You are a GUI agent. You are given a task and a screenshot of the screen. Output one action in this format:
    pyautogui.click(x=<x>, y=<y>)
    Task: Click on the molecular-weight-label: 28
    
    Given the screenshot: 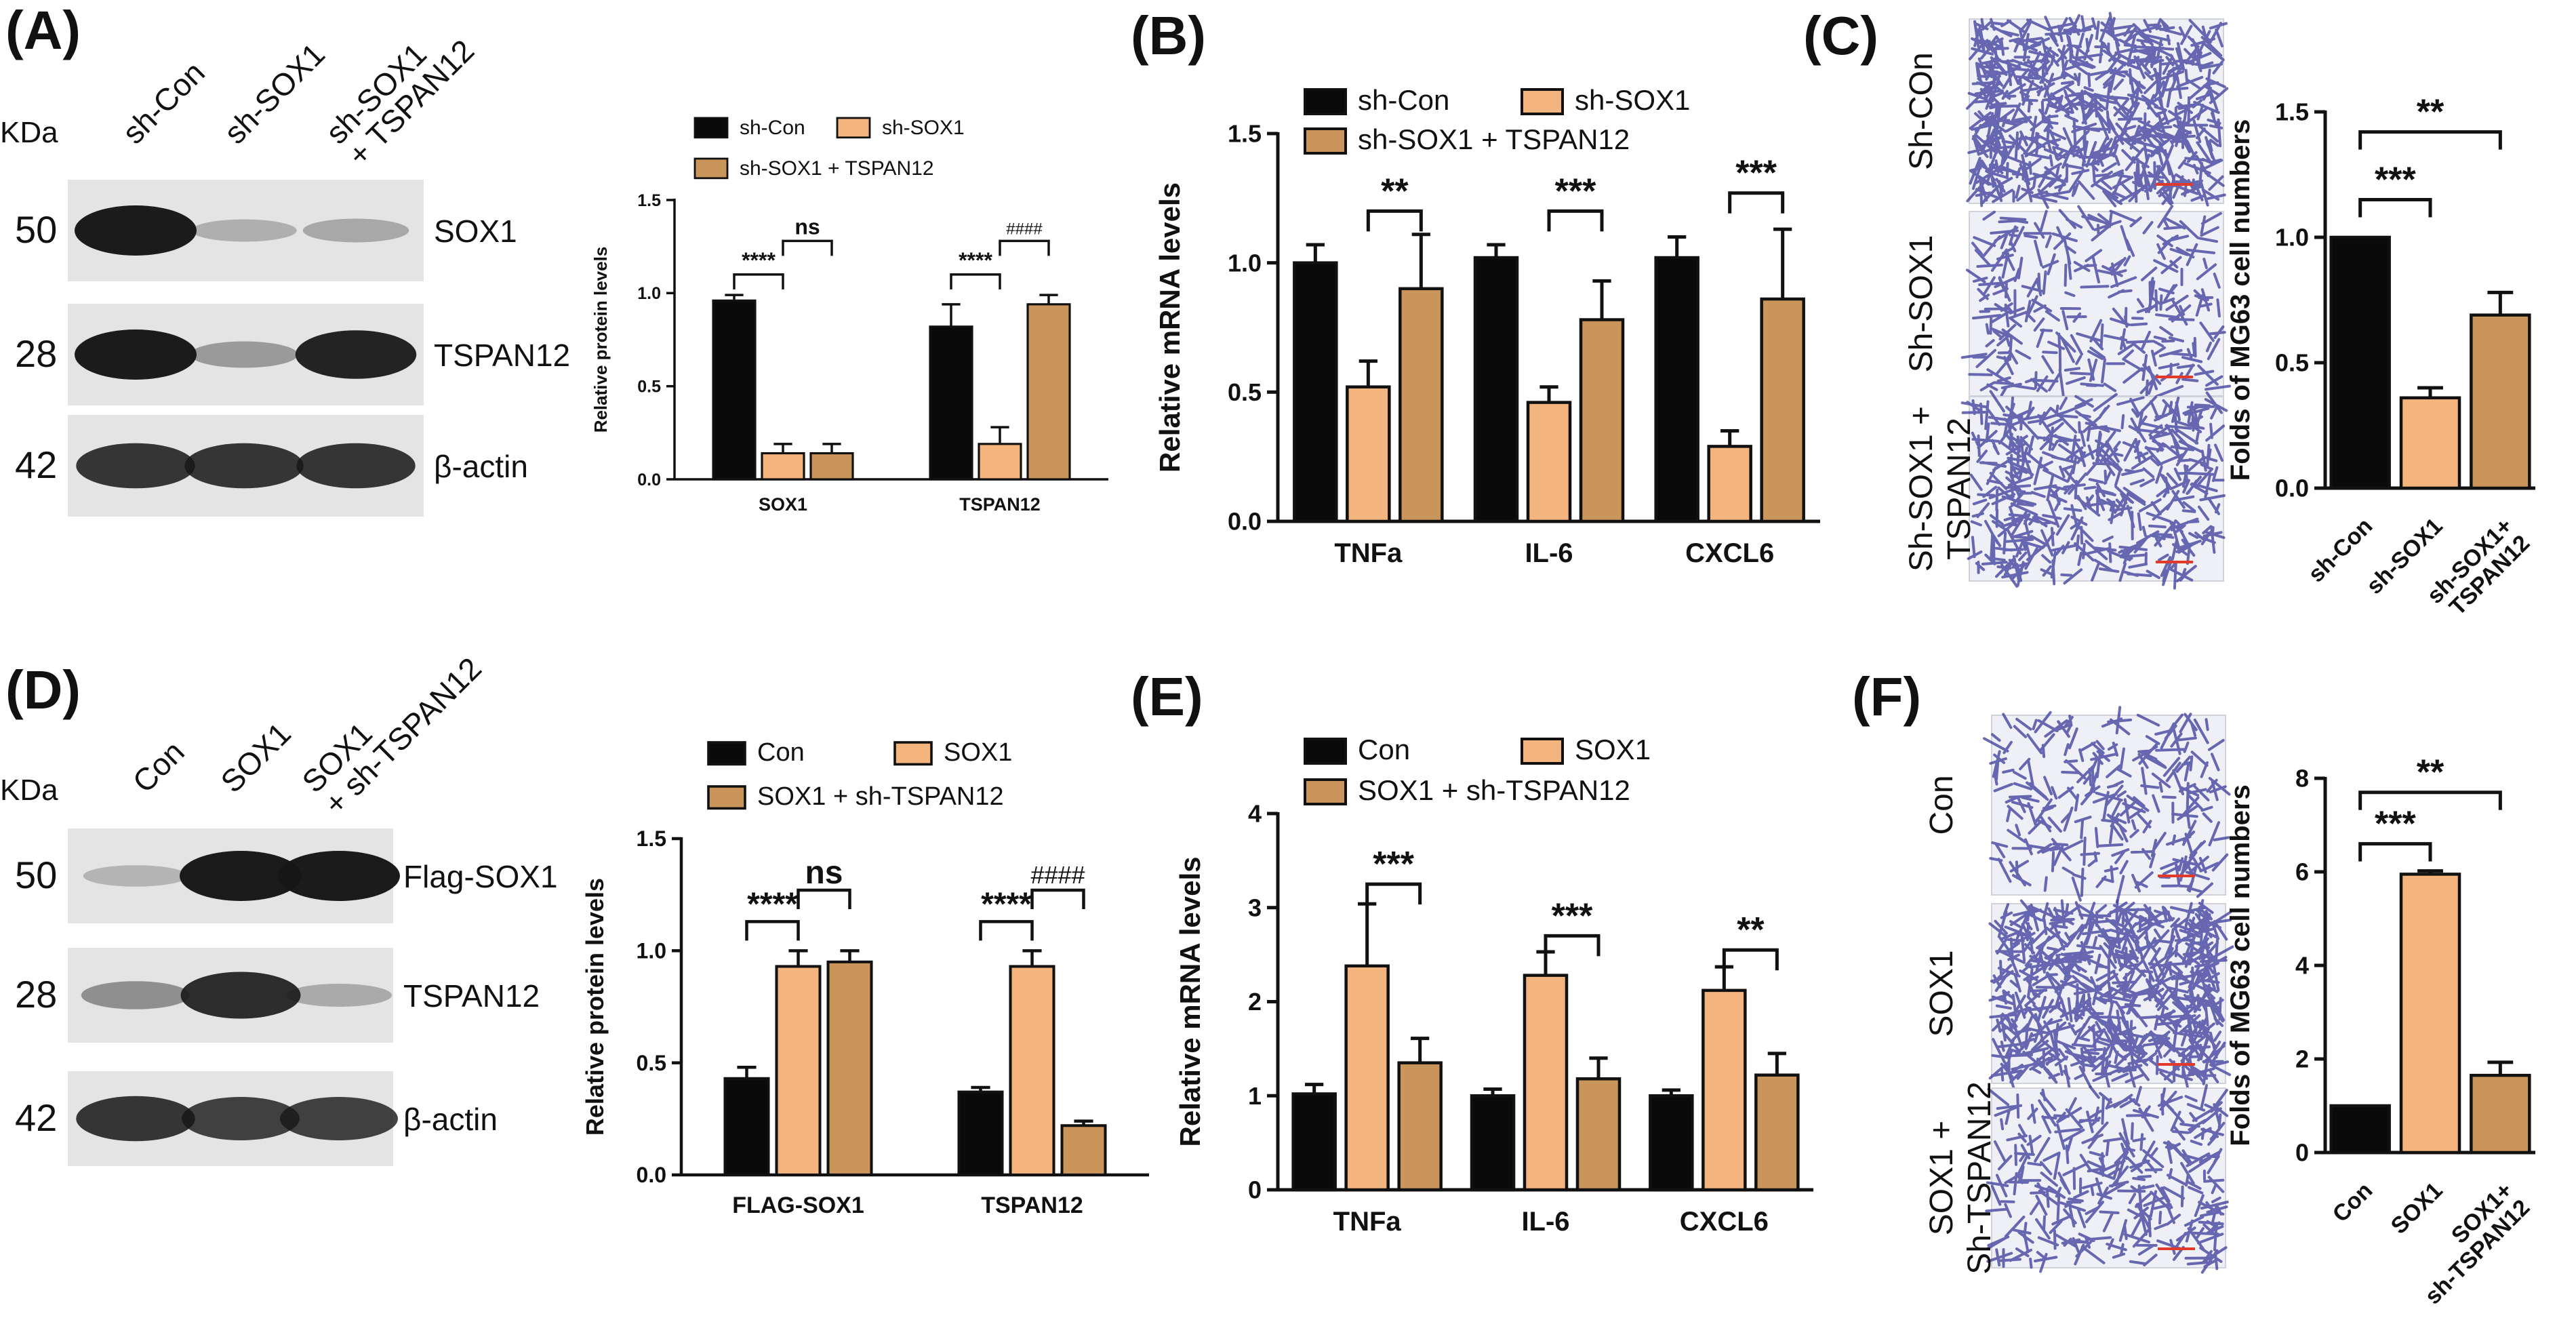 What is the action you would take?
    pyautogui.click(x=36, y=353)
    